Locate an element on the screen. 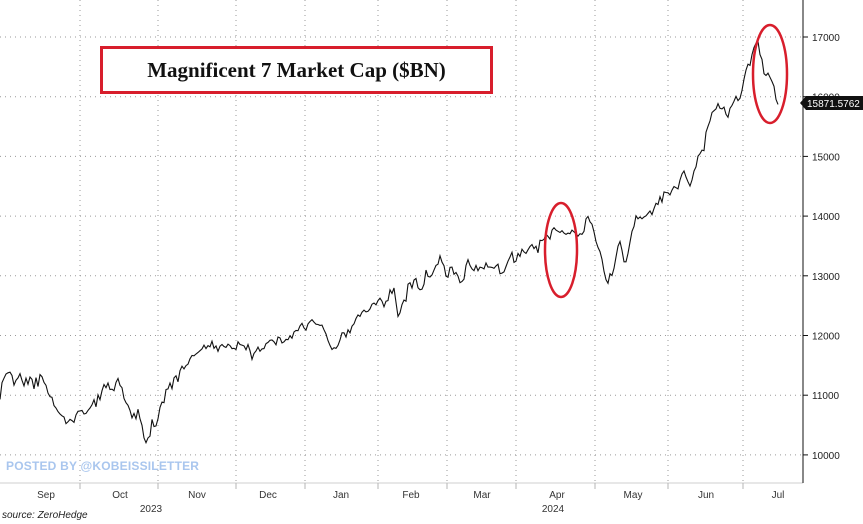 Image resolution: width=863 pixels, height=524 pixels. month-label: Jun is located at coordinates (706, 495).